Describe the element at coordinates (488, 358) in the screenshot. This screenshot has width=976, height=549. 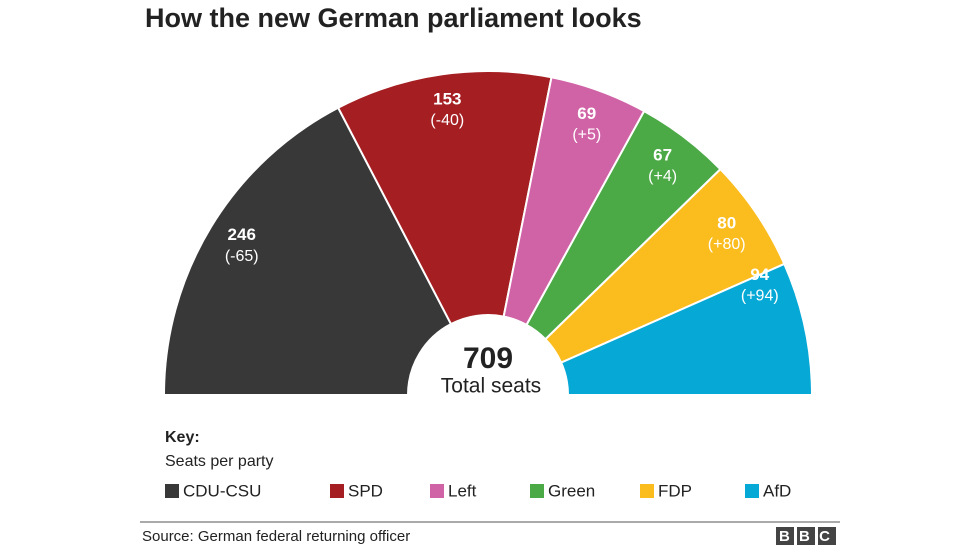
I see `total-value: 709` at that location.